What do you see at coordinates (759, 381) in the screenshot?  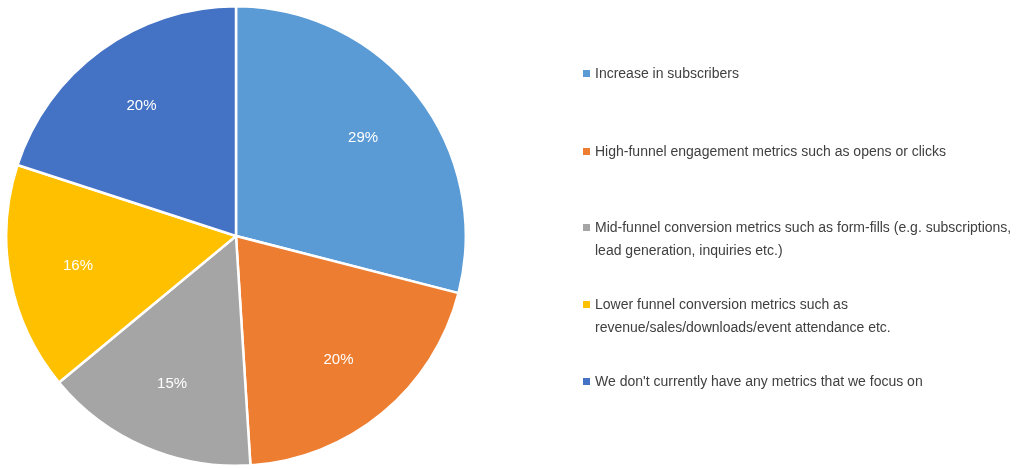 I see `legend-label: We don't currently have any metrics that we focus on` at bounding box center [759, 381].